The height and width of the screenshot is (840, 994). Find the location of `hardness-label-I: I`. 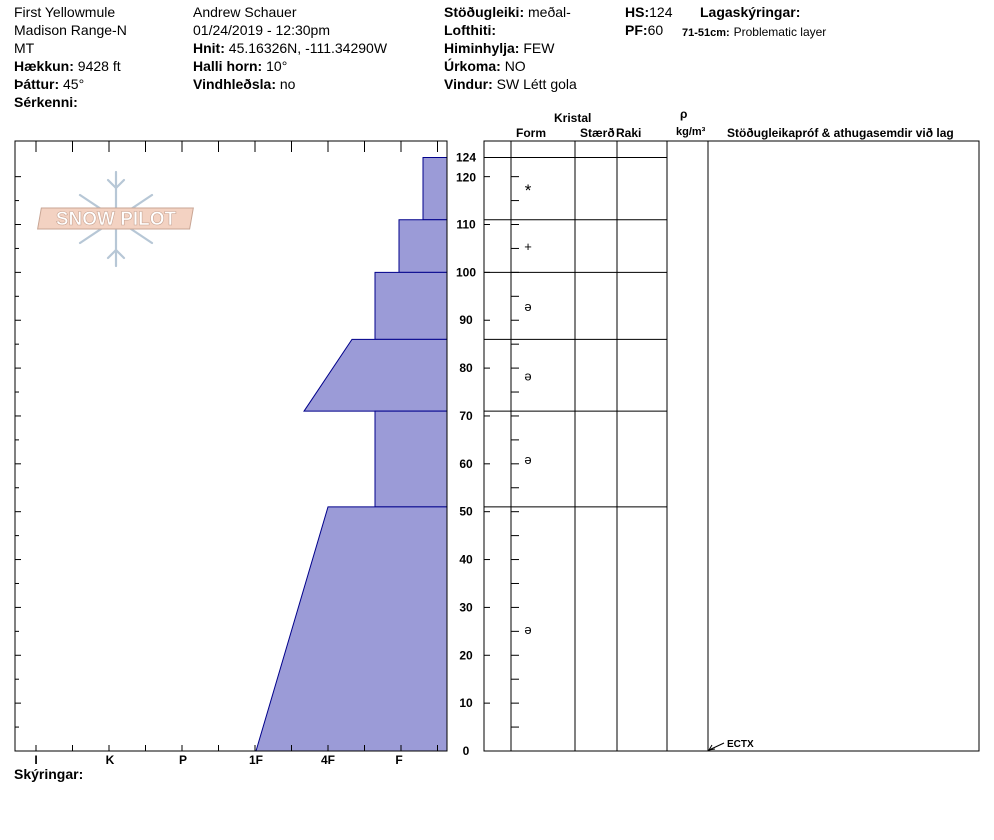

hardness-label-I: I is located at coordinates (35, 760).